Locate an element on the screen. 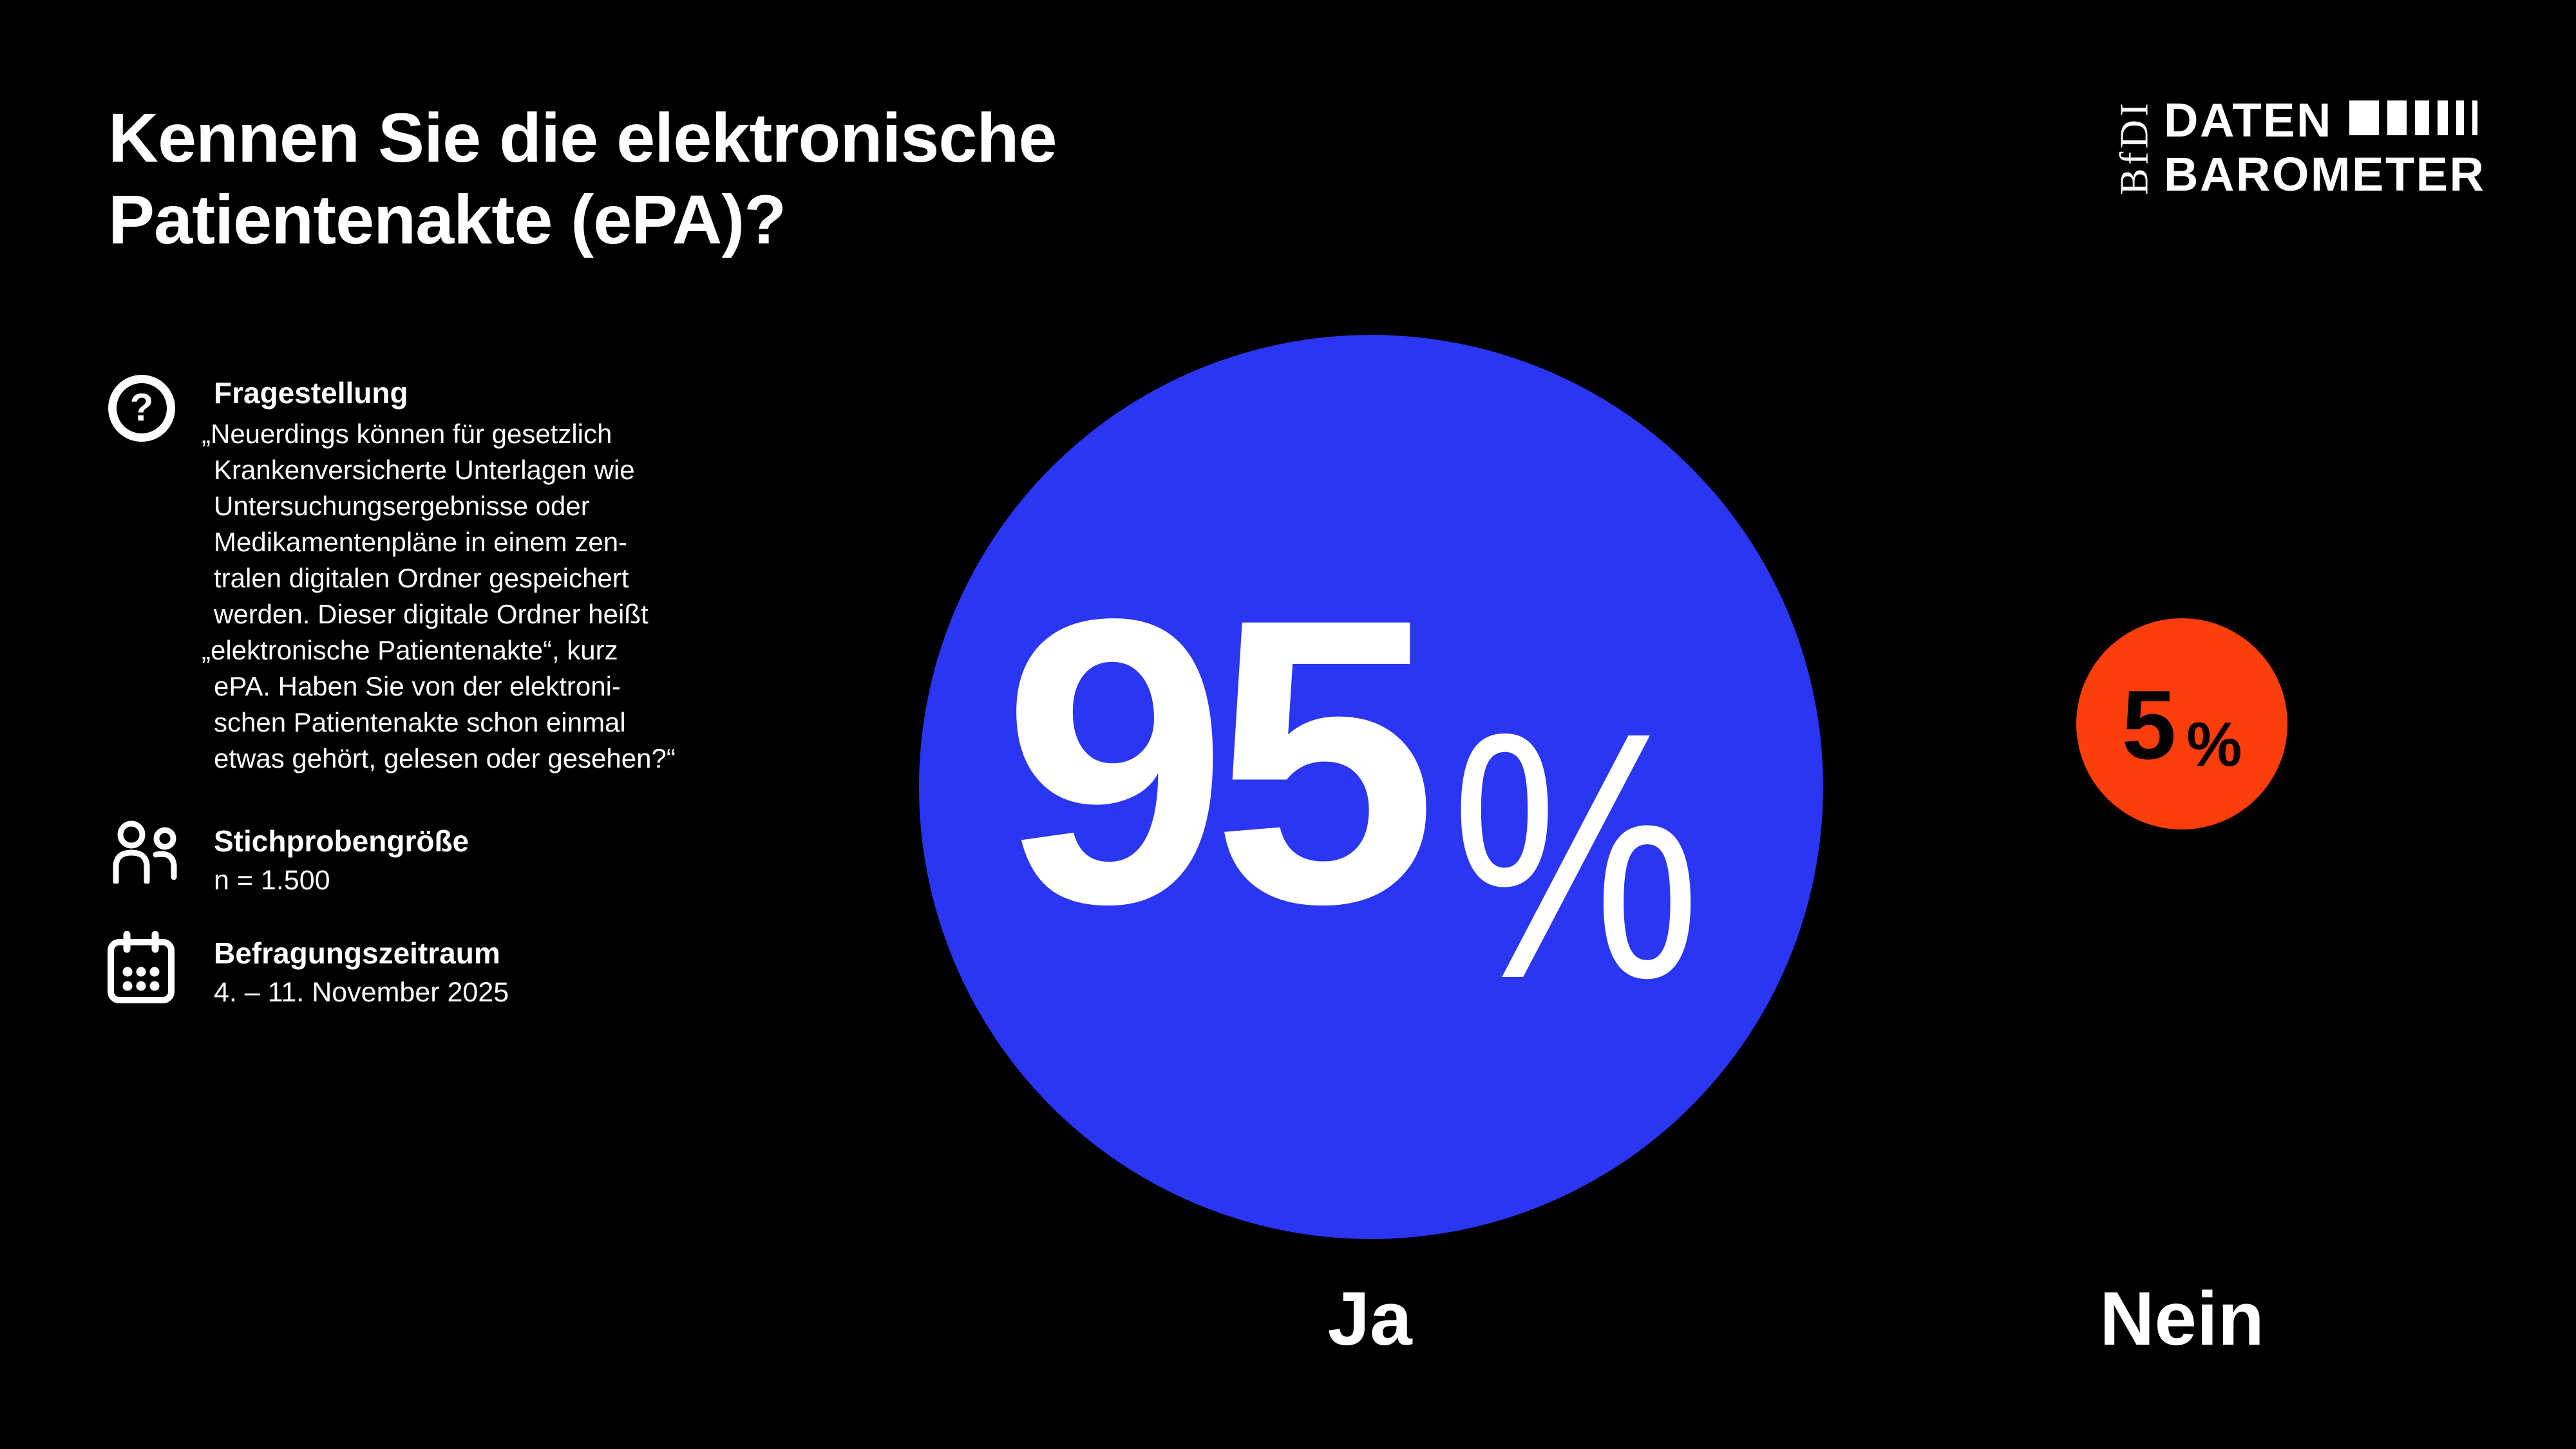  category-label-nein: Nein is located at coordinates (2181, 1319).